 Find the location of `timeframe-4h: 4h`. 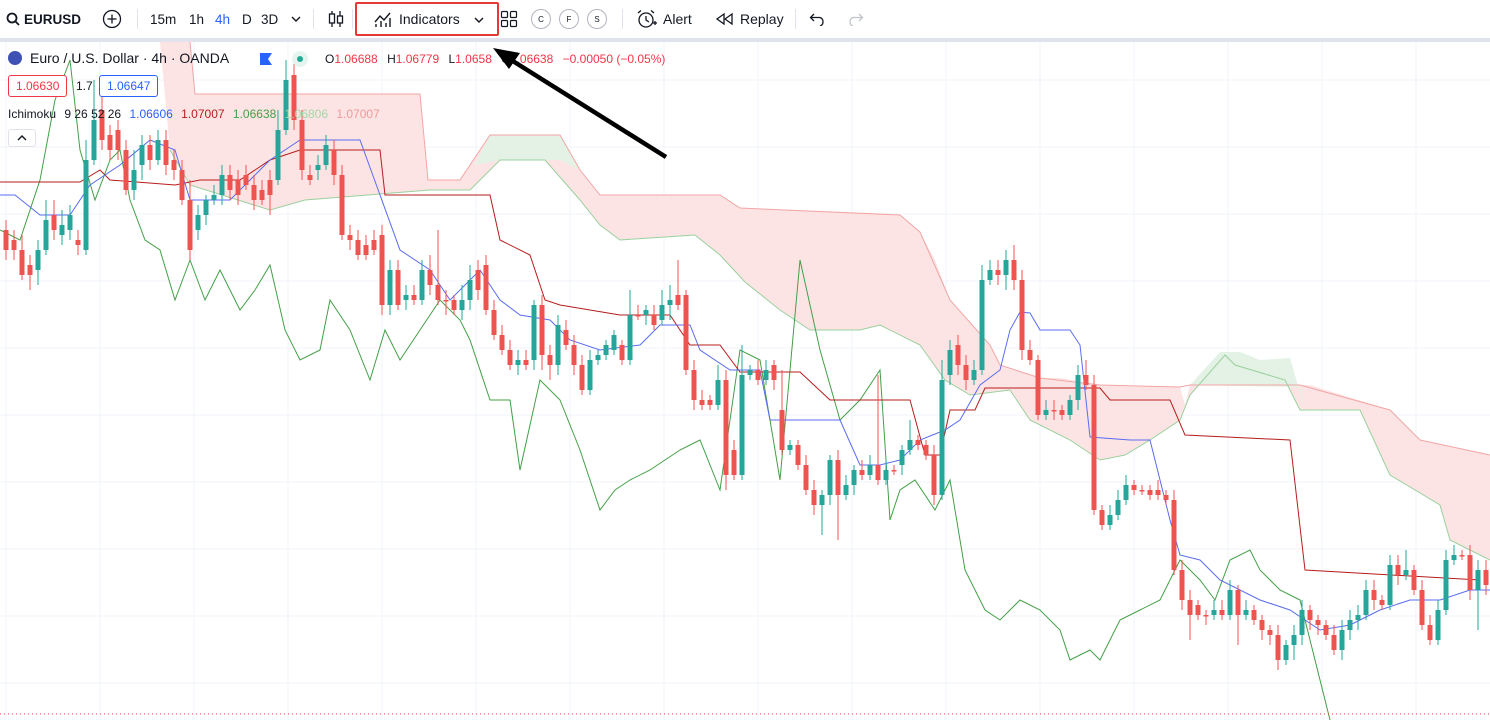

timeframe-4h: 4h is located at coordinates (222, 19).